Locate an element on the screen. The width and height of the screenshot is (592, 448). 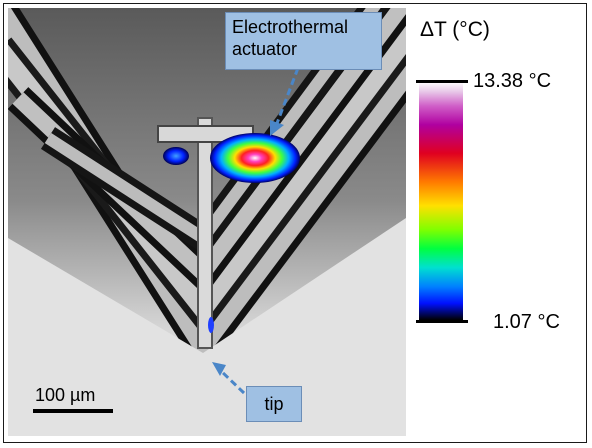
colorbar is located at coordinates (441, 201).